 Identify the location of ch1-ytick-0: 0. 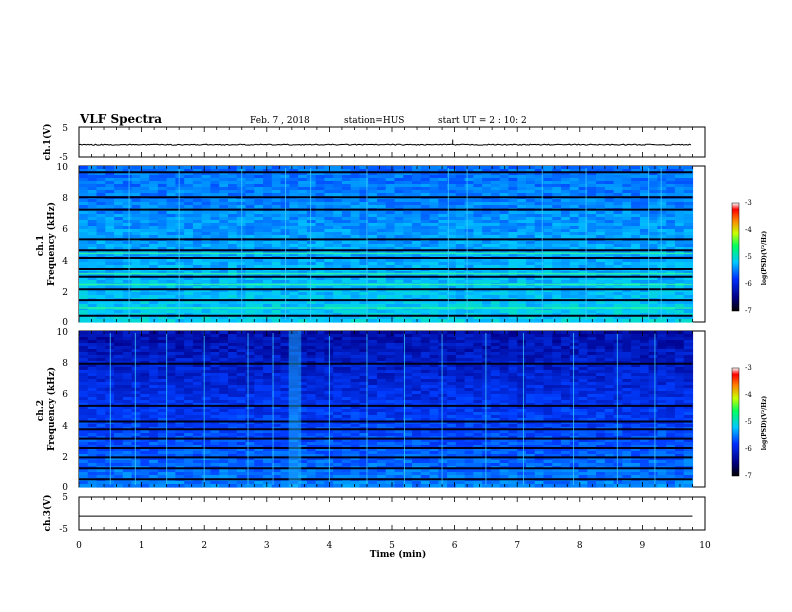
(65, 323).